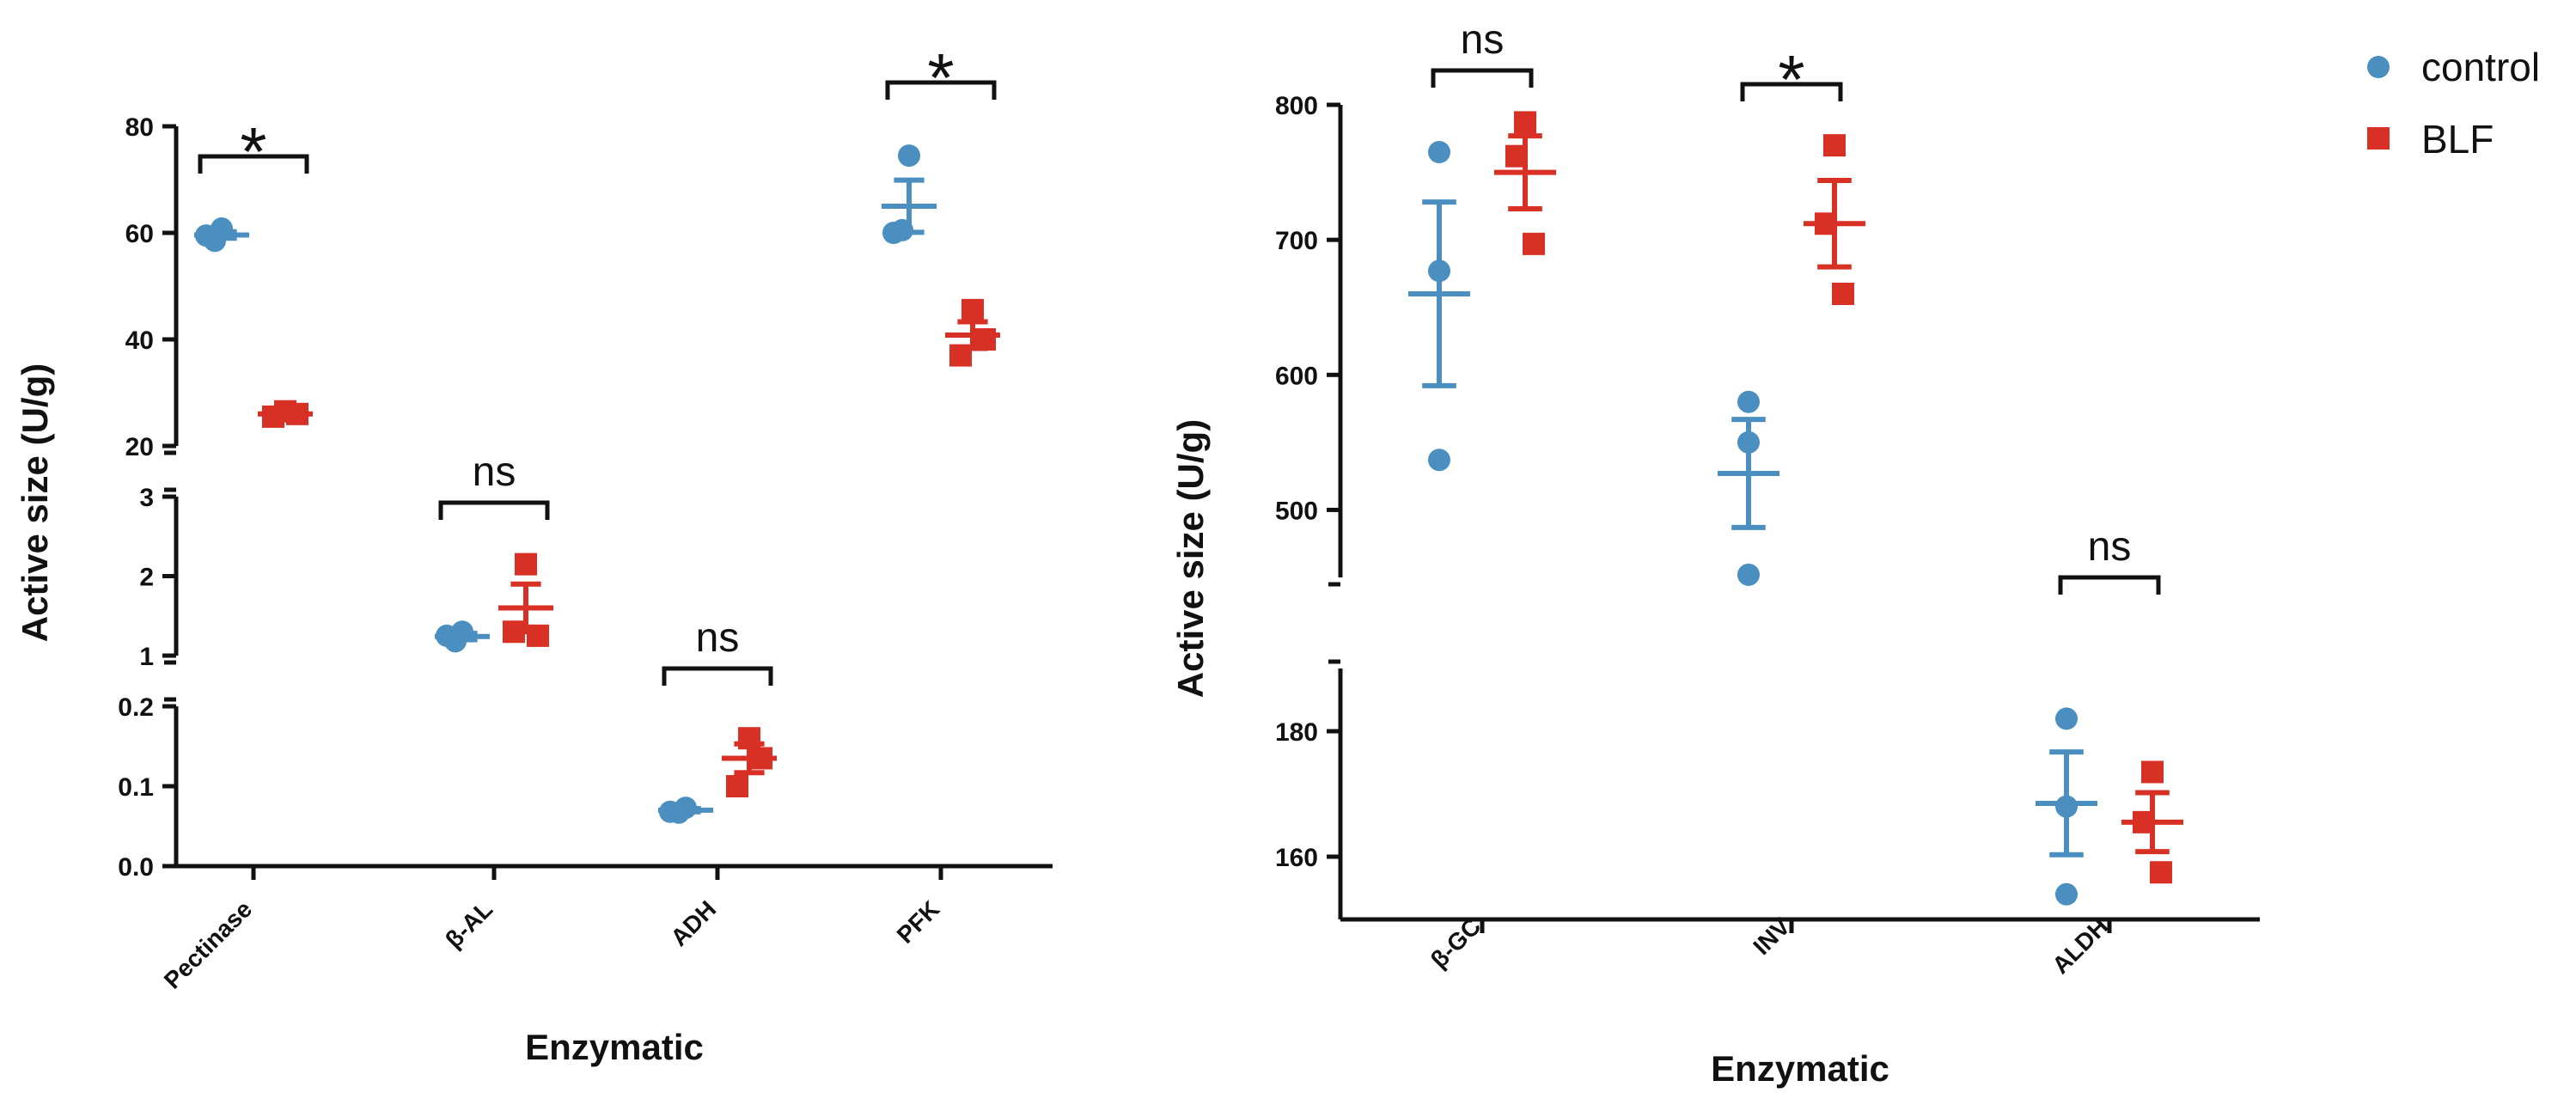 This screenshot has height=1105, width=2576. Describe the element at coordinates (1296, 511) in the screenshot. I see `y-tick-label: 500` at that location.